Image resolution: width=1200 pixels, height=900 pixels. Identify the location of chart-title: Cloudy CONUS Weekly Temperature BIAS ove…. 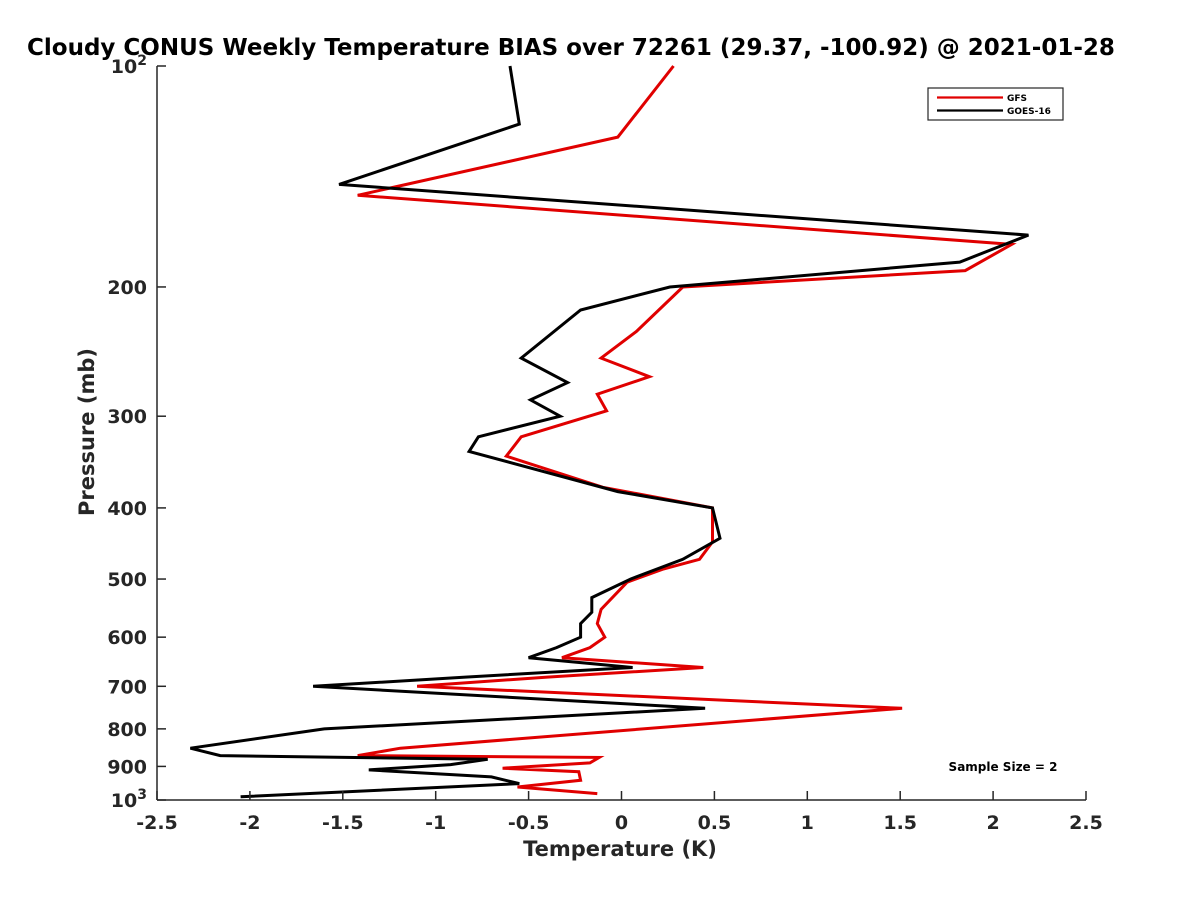
(571, 48).